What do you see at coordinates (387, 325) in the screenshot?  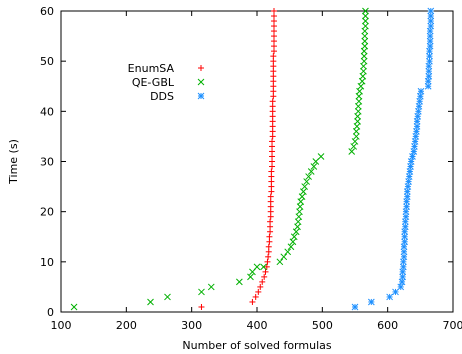 I see `x-tick-label: 600` at bounding box center [387, 325].